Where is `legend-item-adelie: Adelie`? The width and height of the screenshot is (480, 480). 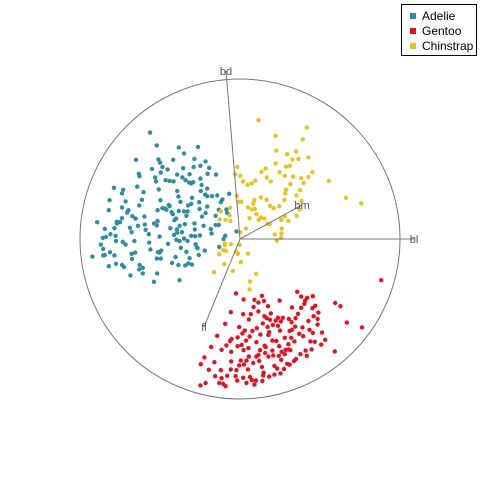
legend-item-adelie: Adelie is located at coordinates (432, 16).